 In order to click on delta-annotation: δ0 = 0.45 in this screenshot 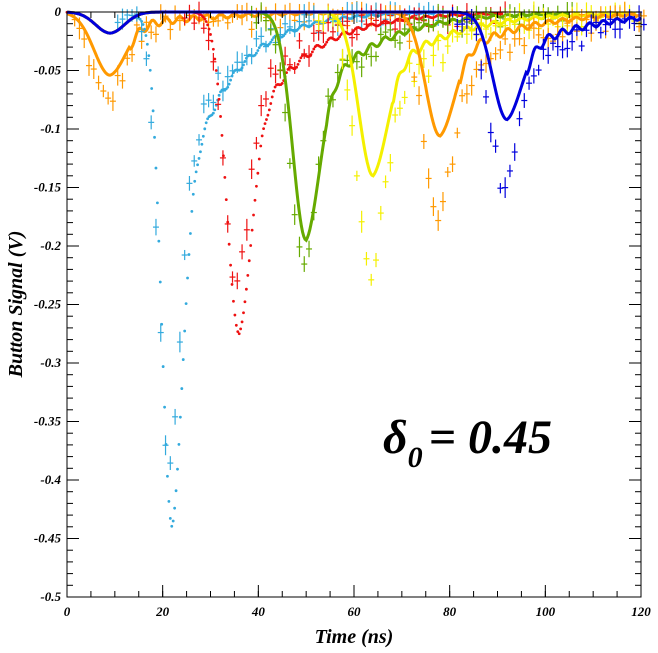, I will do `click(467, 442)`.